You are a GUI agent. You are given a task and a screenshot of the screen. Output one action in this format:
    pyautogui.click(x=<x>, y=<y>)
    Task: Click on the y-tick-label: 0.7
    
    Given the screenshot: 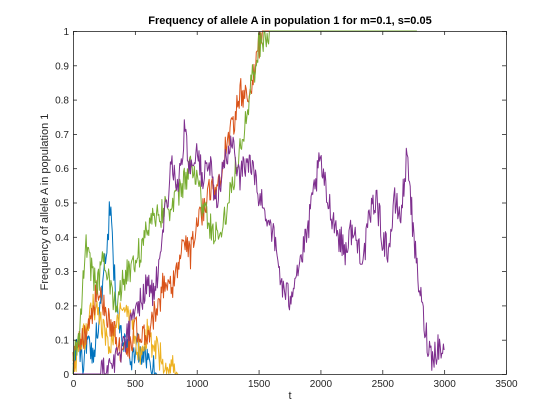 What is the action you would take?
    pyautogui.click(x=62, y=135)
    